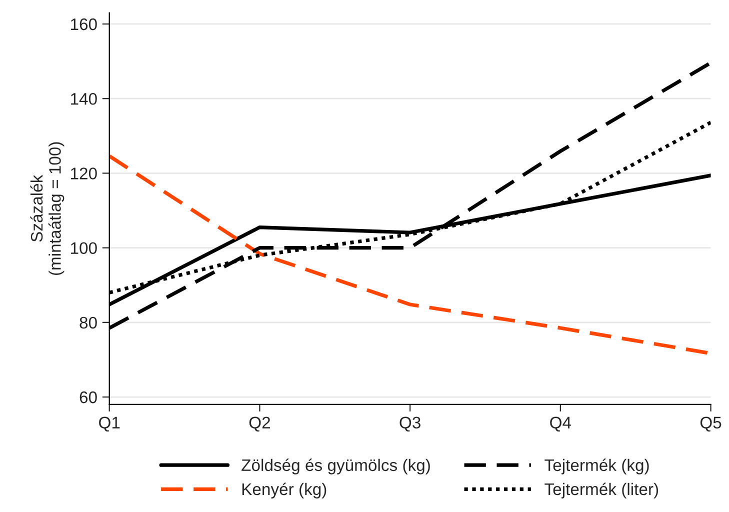 Image resolution: width=729 pixels, height=512 pixels. What do you see at coordinates (109, 424) in the screenshot?
I see `x-tick-label: Q1` at bounding box center [109, 424].